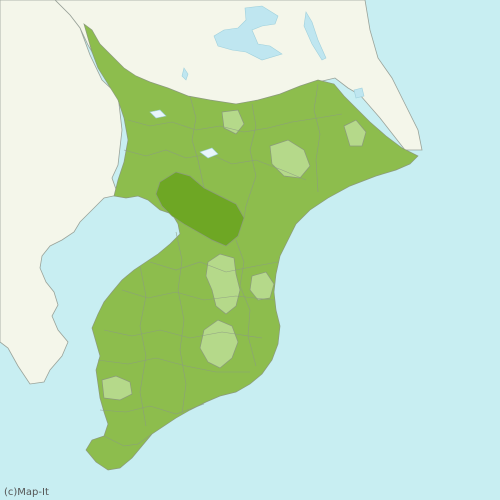 The width and height of the screenshot is (500, 500). What do you see at coordinates (315, 36) in the screenshot?
I see `lake-northeast` at bounding box center [315, 36].